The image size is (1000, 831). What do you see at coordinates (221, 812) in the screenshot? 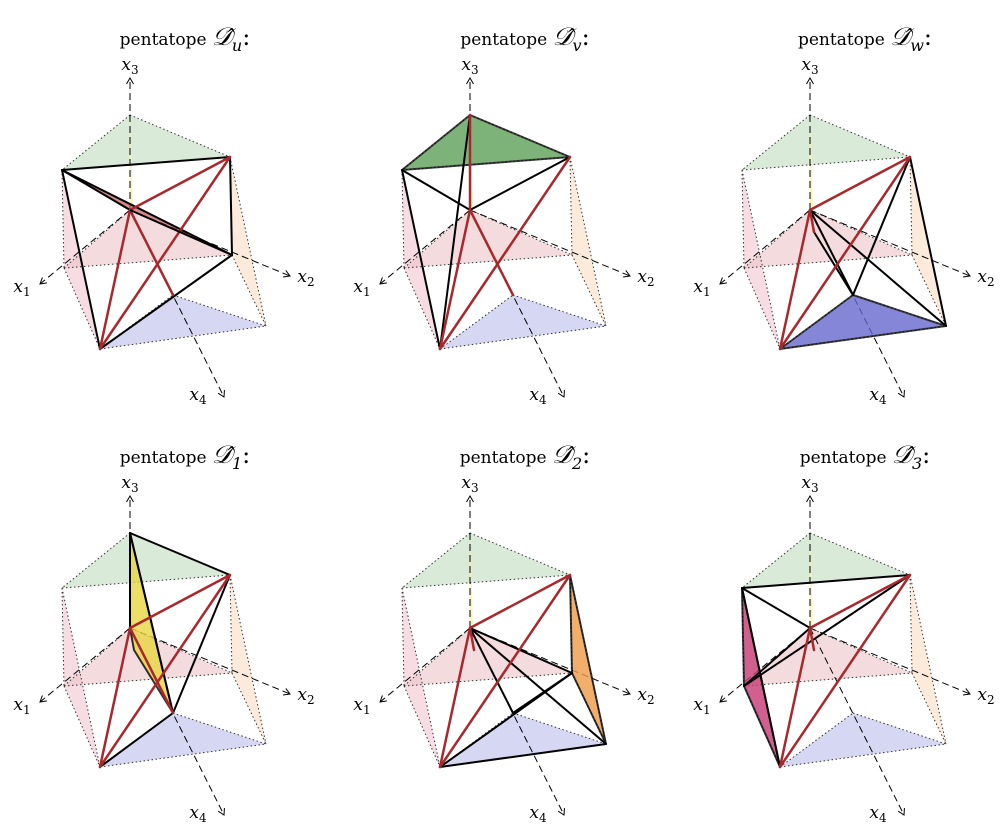
I see `axis-x4-arrowhead` at bounding box center [221, 812].